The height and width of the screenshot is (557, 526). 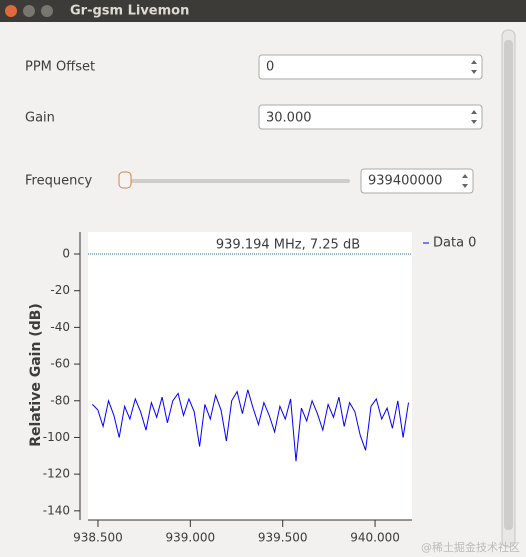 What do you see at coordinates (66, 254) in the screenshot?
I see `y-tick-label: 0` at bounding box center [66, 254].